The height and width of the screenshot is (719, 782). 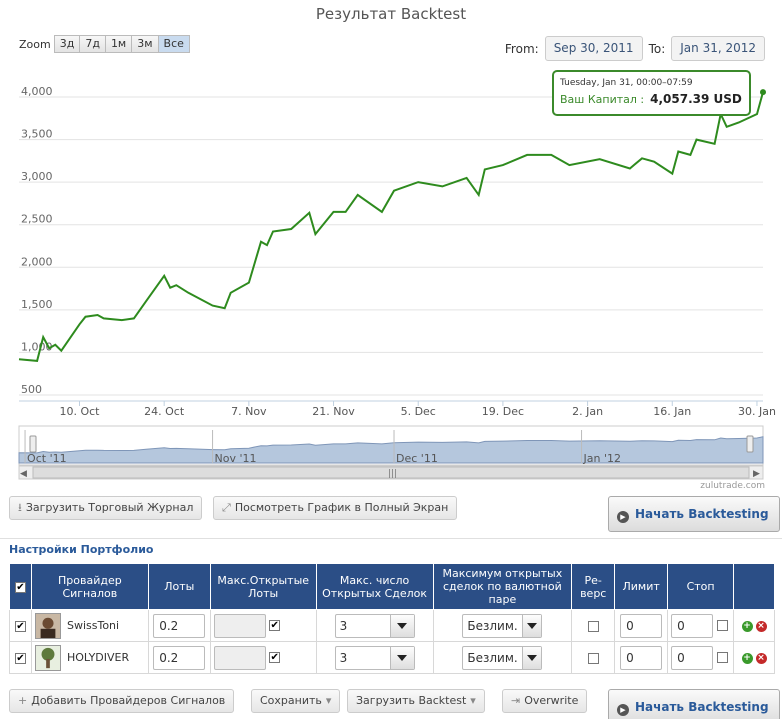 What do you see at coordinates (23, 474) in the screenshot?
I see `scroll-left-arrow-icon: ◀` at bounding box center [23, 474].